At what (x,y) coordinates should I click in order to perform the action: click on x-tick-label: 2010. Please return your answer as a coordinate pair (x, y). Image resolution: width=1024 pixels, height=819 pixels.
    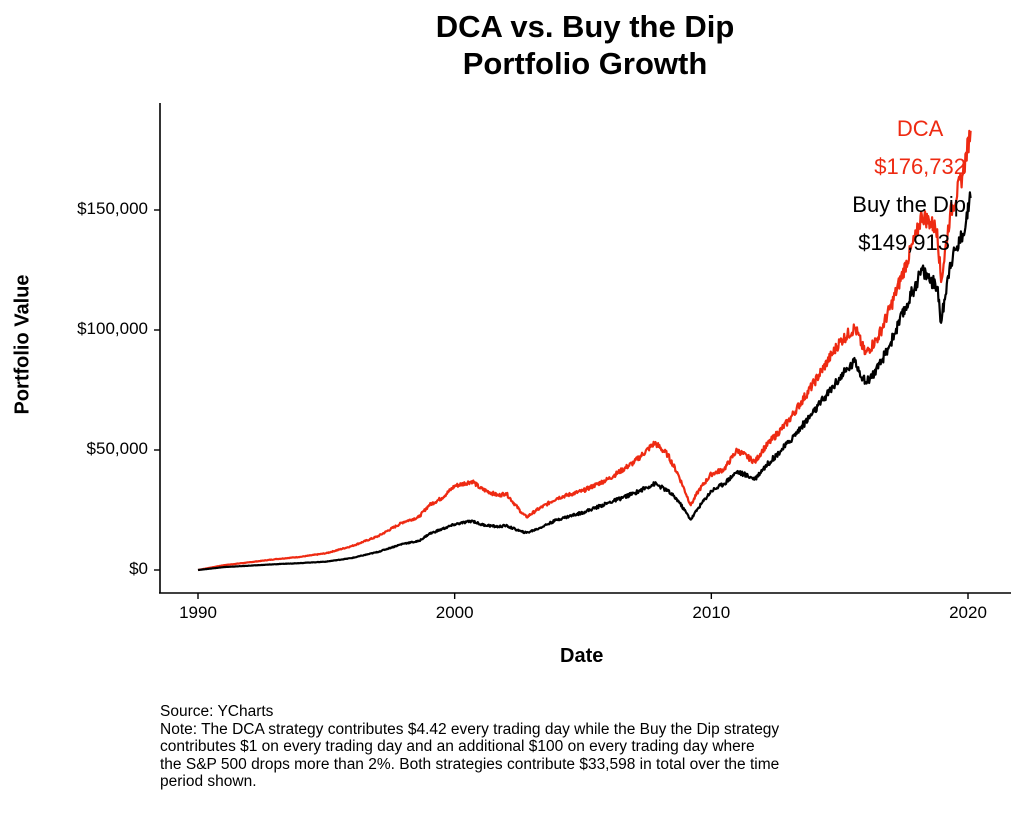
    Looking at the image, I should click on (711, 612).